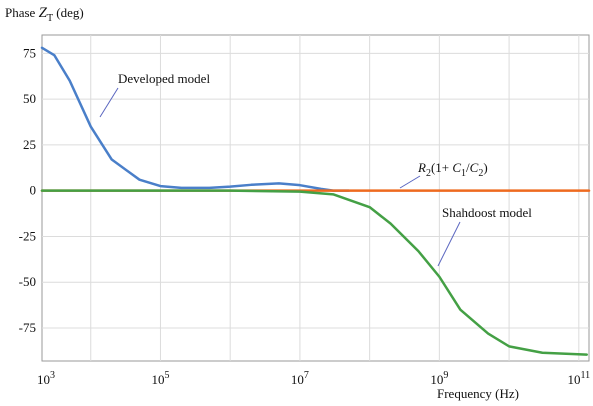 Image resolution: width=593 pixels, height=406 pixels. Describe the element at coordinates (29, 52) in the screenshot. I see `y-tick-label: 75` at that location.